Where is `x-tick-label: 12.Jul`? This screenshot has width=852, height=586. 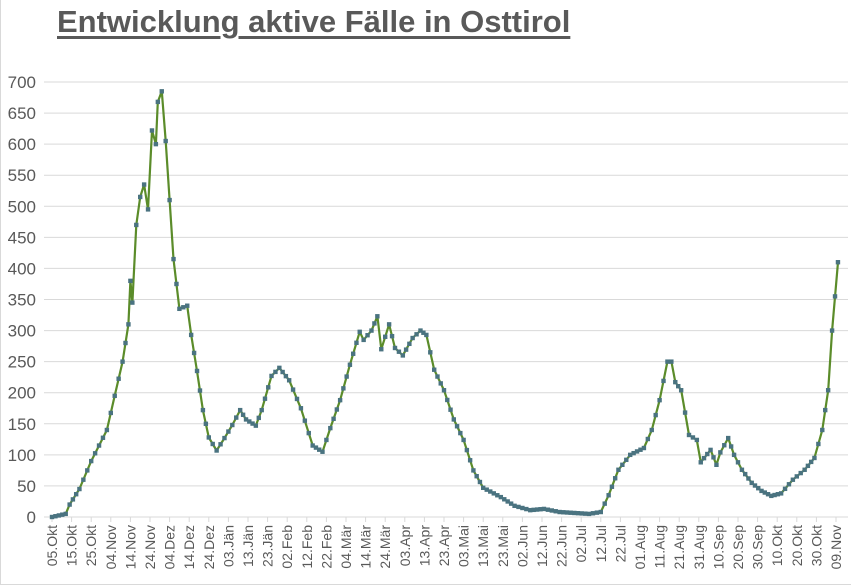 x-tick-label: 12.Jul is located at coordinates (601, 543).